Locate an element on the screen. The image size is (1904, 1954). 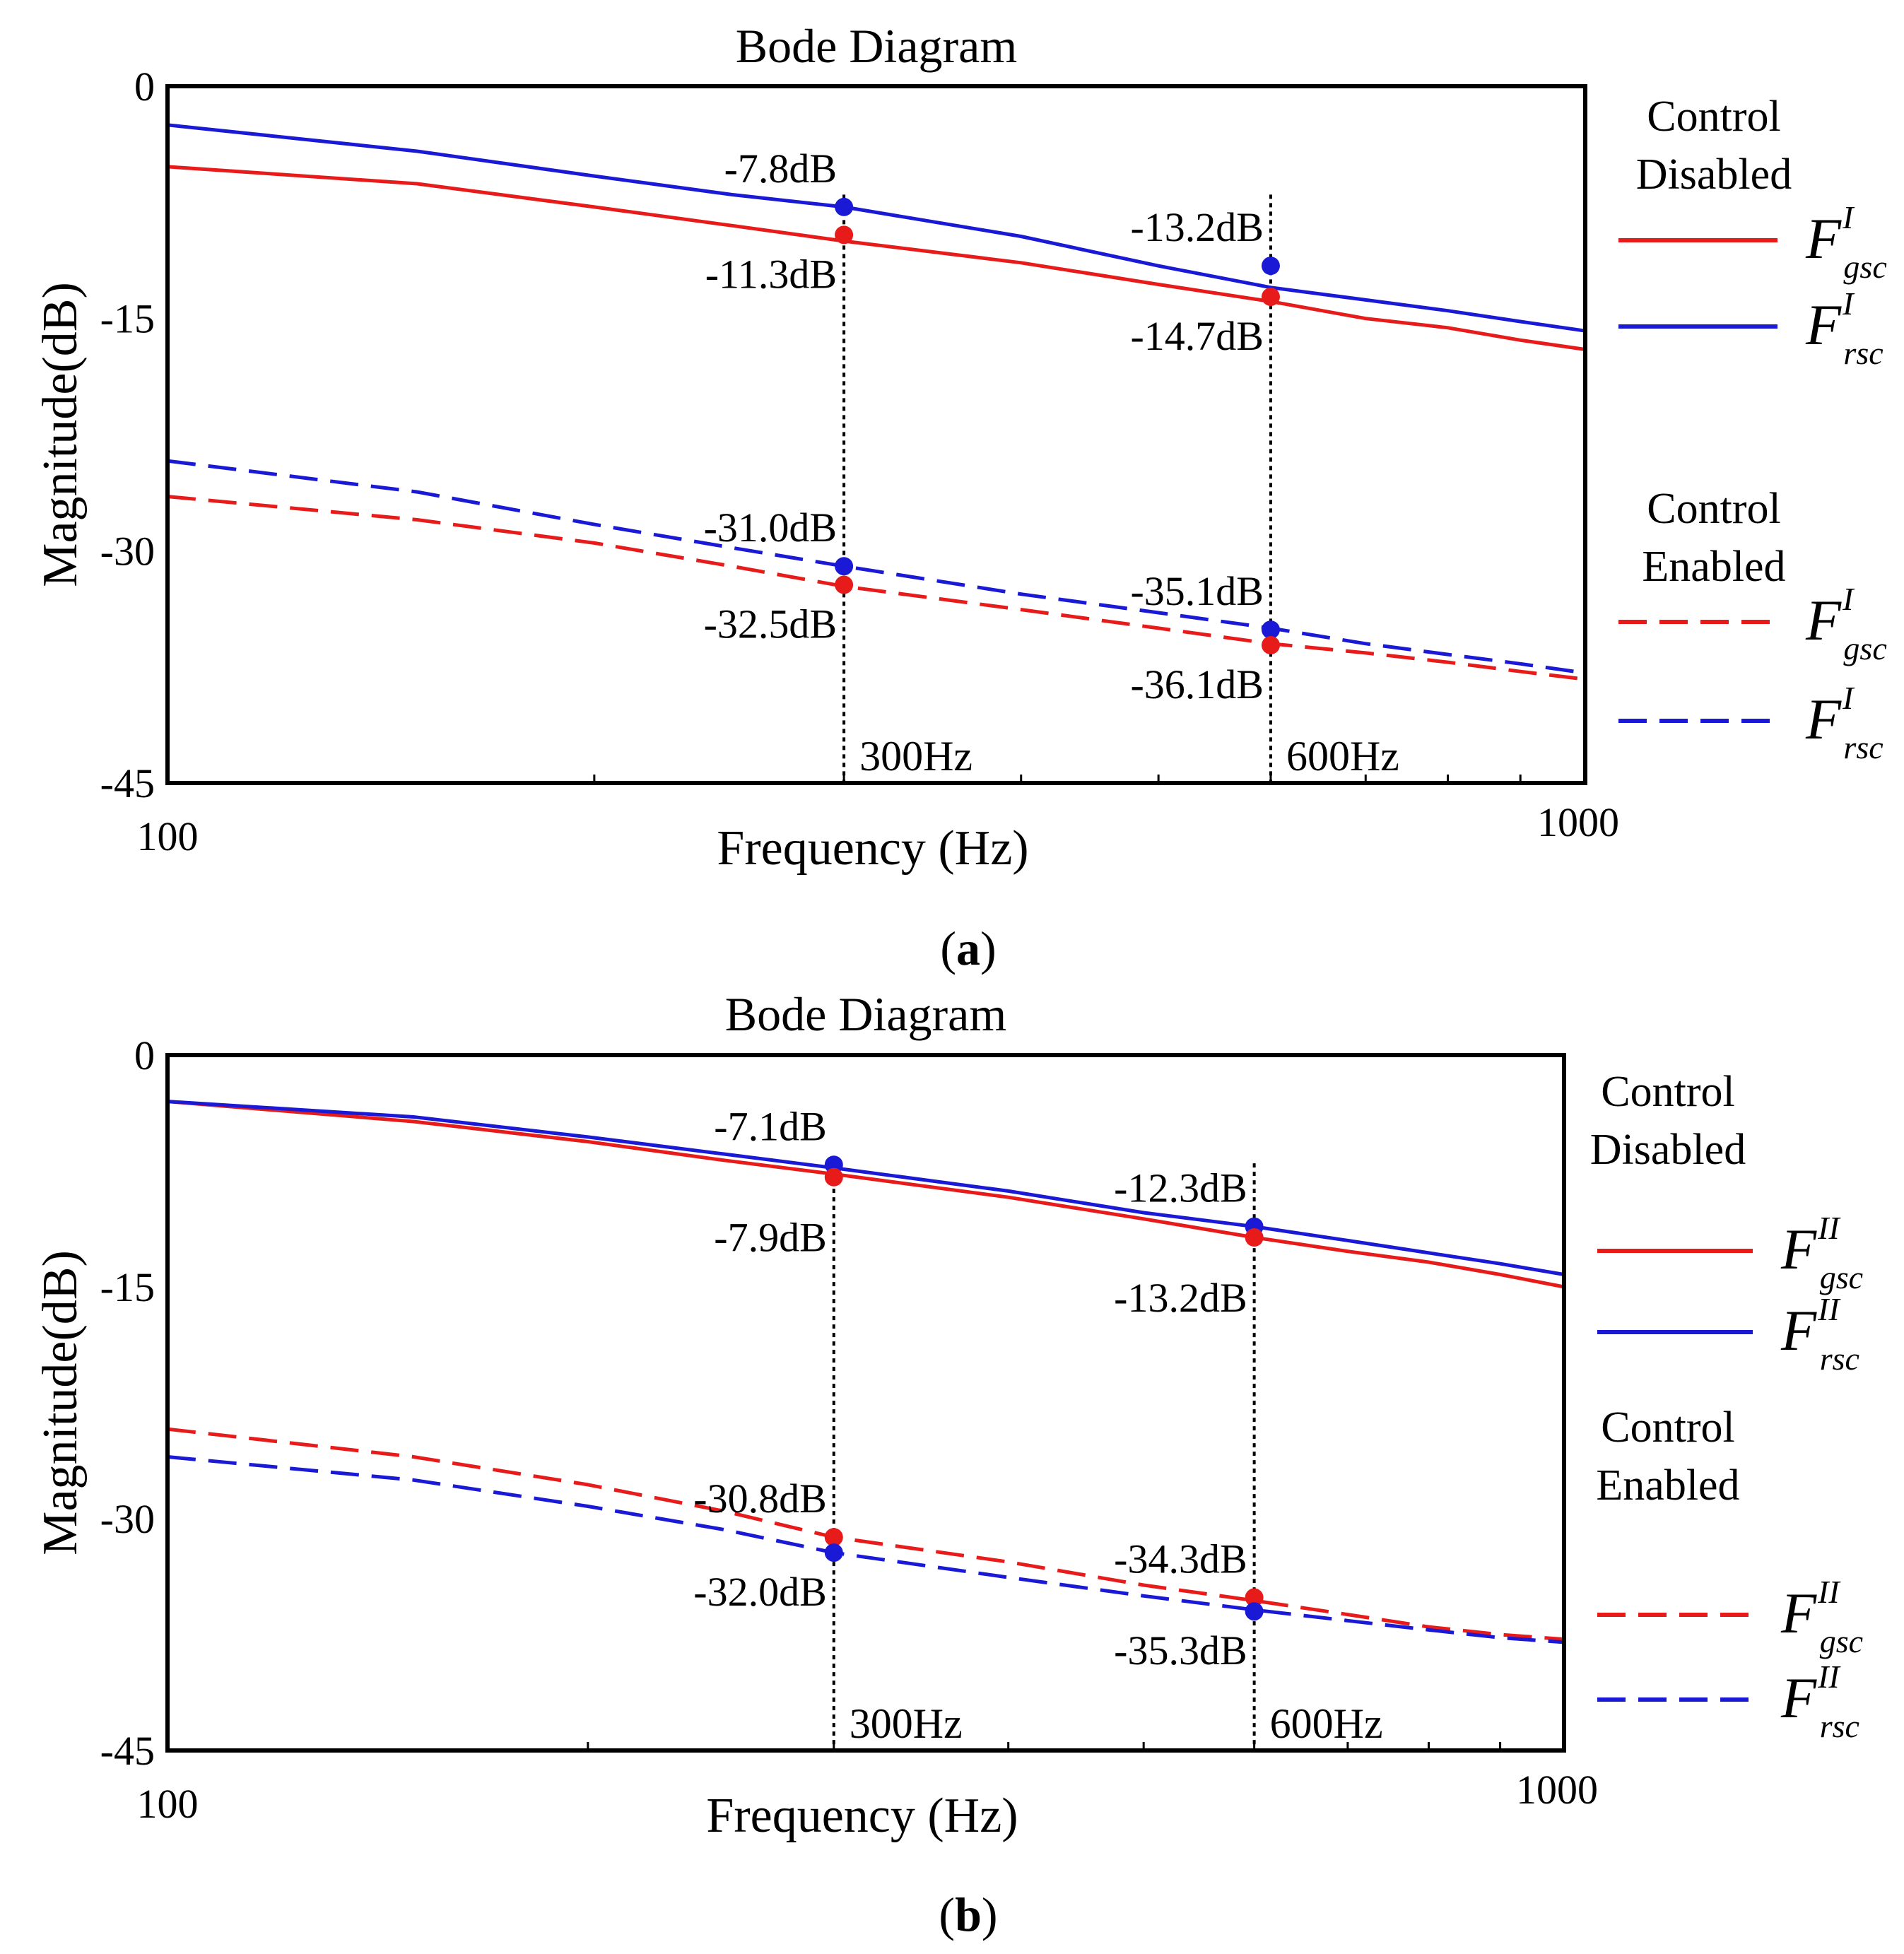
data-label: -32.5dB is located at coordinates (771, 624).